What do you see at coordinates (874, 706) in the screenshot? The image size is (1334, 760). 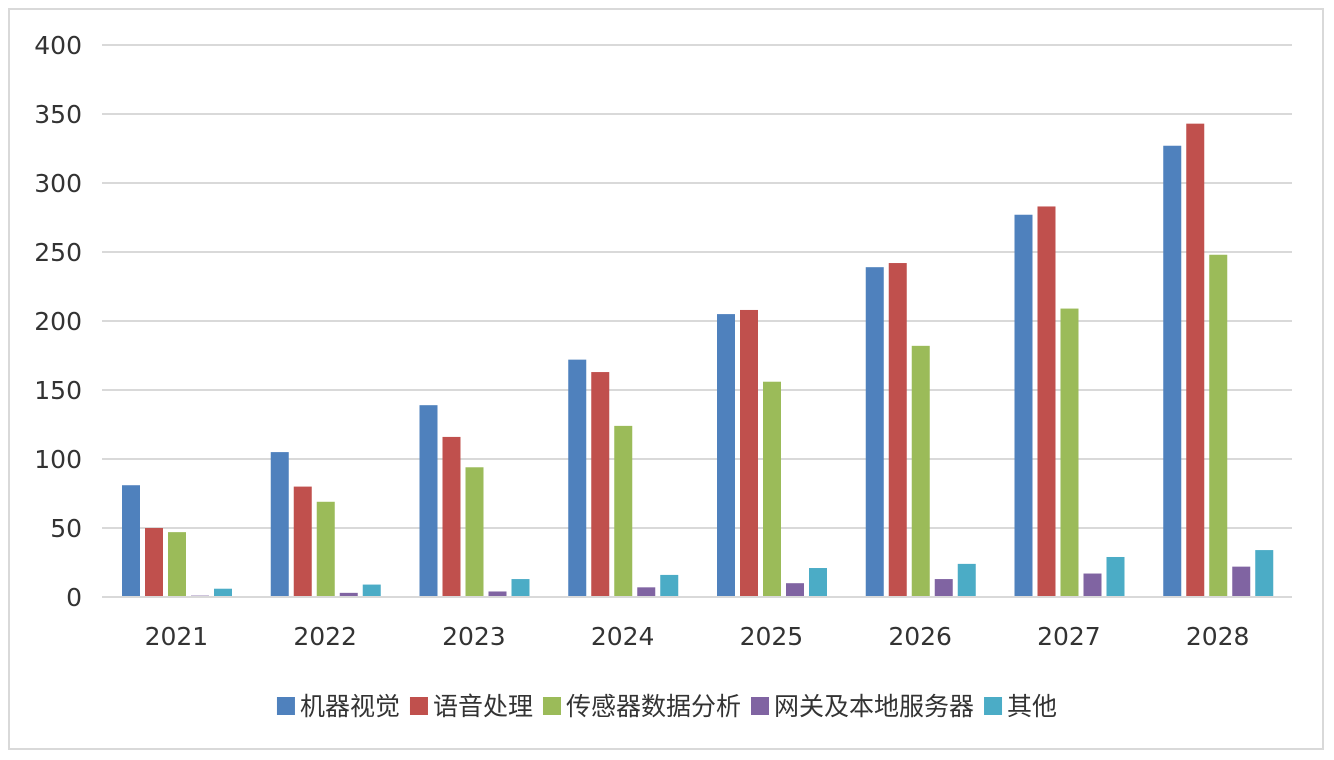 I see `legend-label: 网关及本地服务器` at bounding box center [874, 706].